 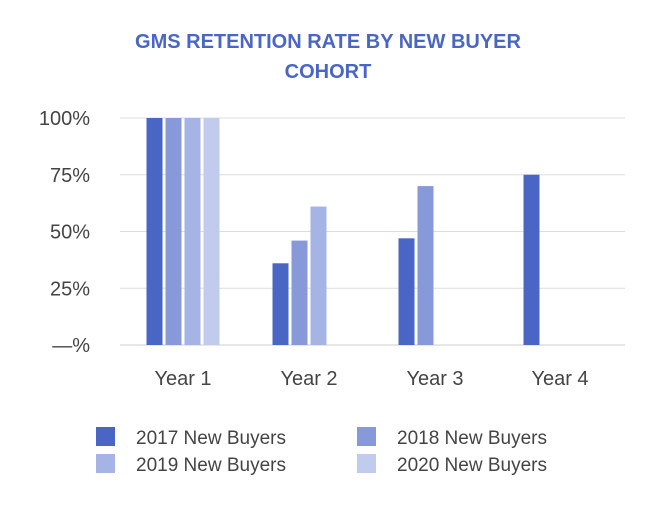 What do you see at coordinates (434, 379) in the screenshot?
I see `x-tick-label: Year 3` at bounding box center [434, 379].